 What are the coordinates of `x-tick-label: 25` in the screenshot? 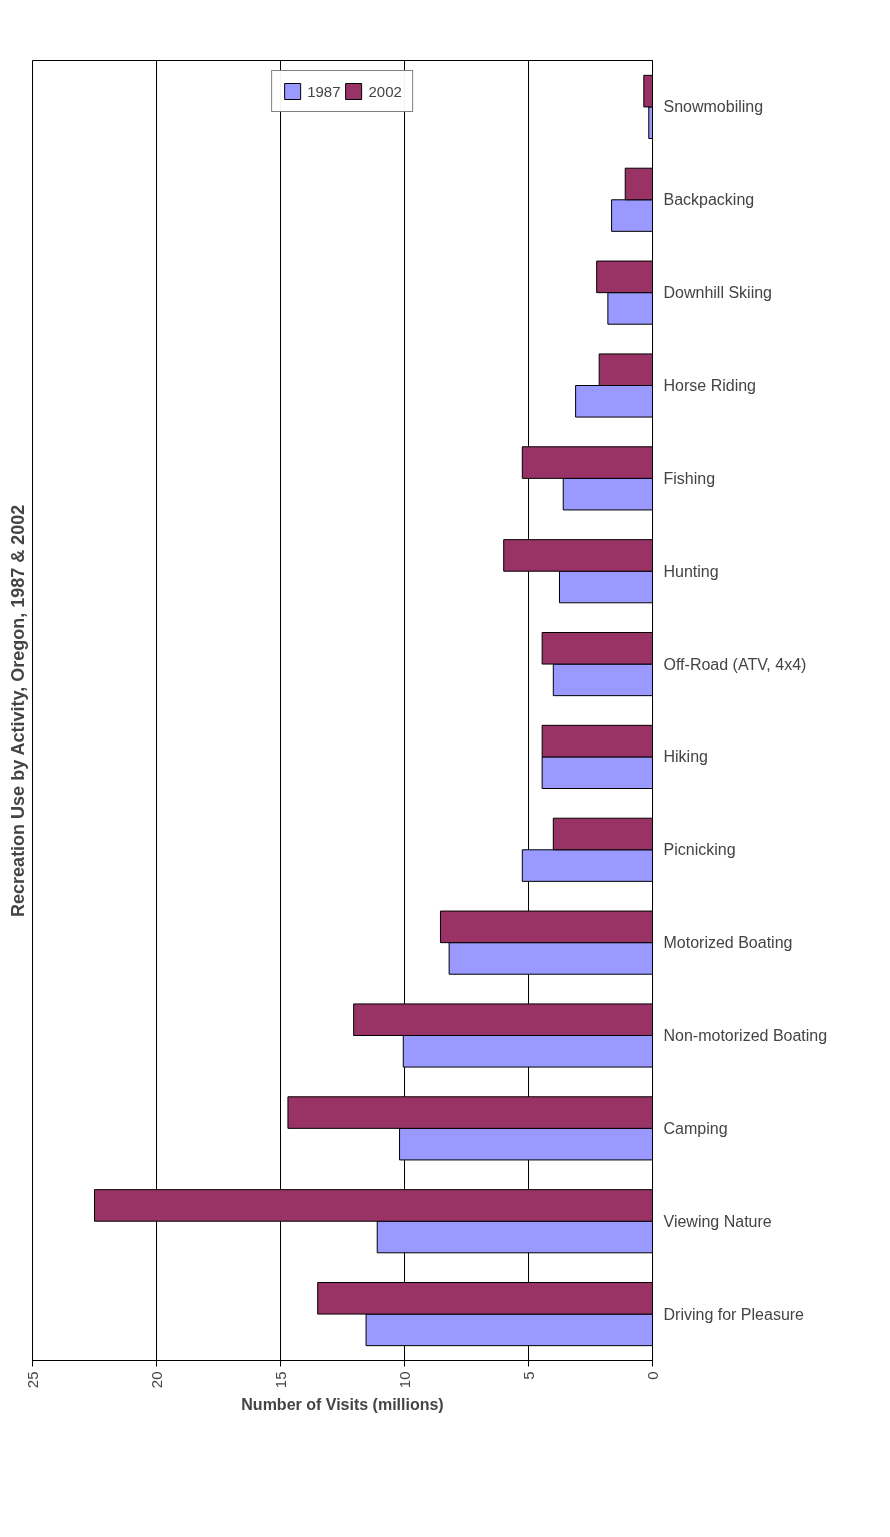 It's located at (32, 1380).